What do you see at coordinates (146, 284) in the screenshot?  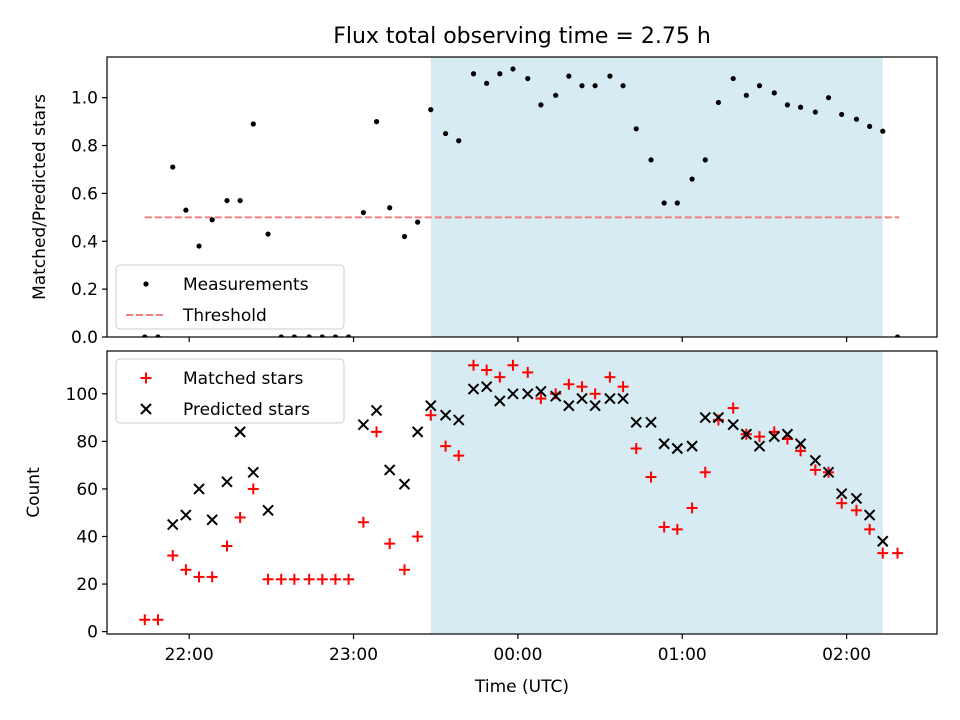 I see `legend-measurement-swatch` at bounding box center [146, 284].